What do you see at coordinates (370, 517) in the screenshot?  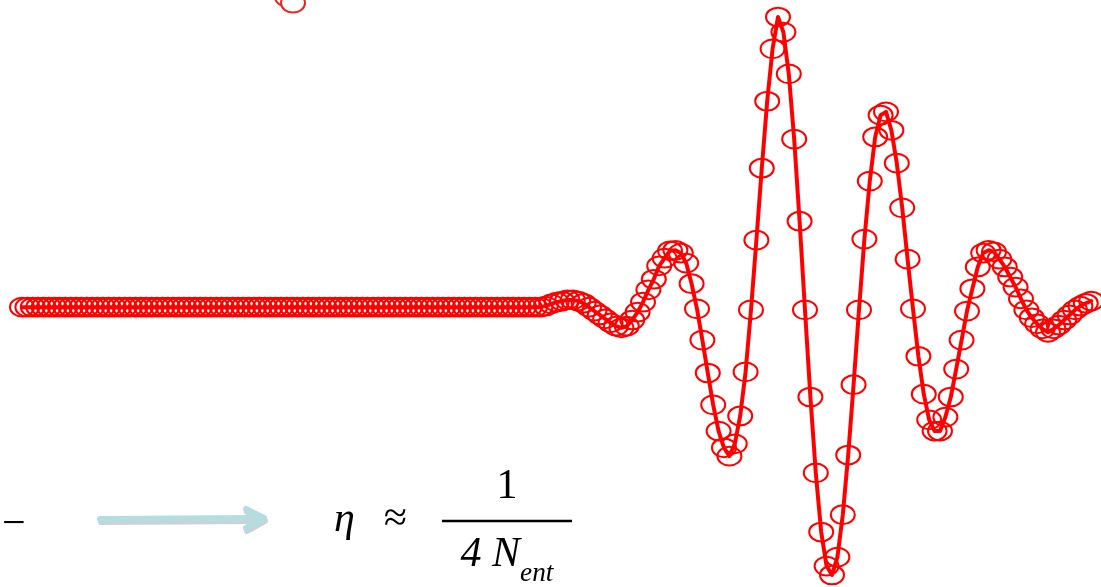 I see `annotation: η ≈` at bounding box center [370, 517].